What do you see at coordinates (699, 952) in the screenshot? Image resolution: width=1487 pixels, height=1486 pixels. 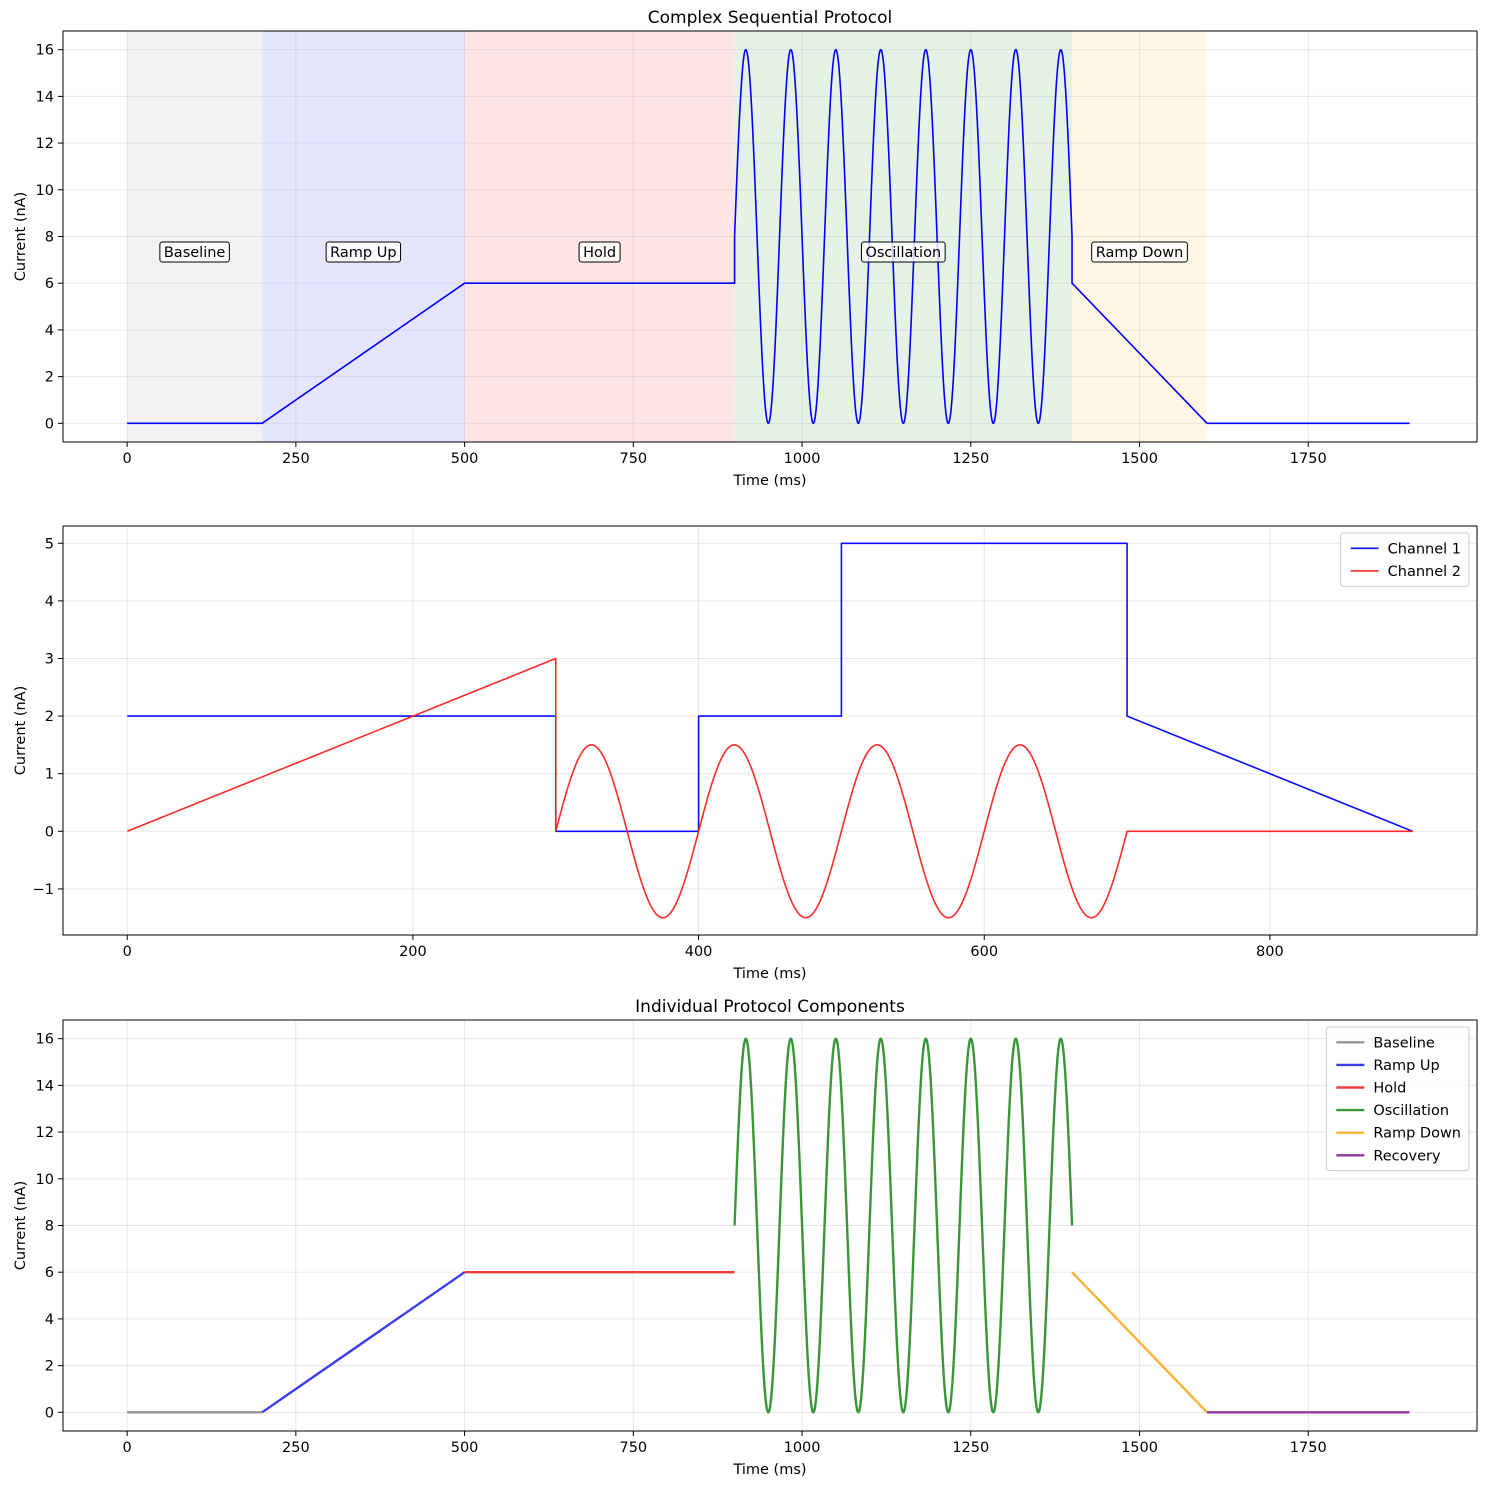 I see `x-tick-label: 400` at bounding box center [699, 952].